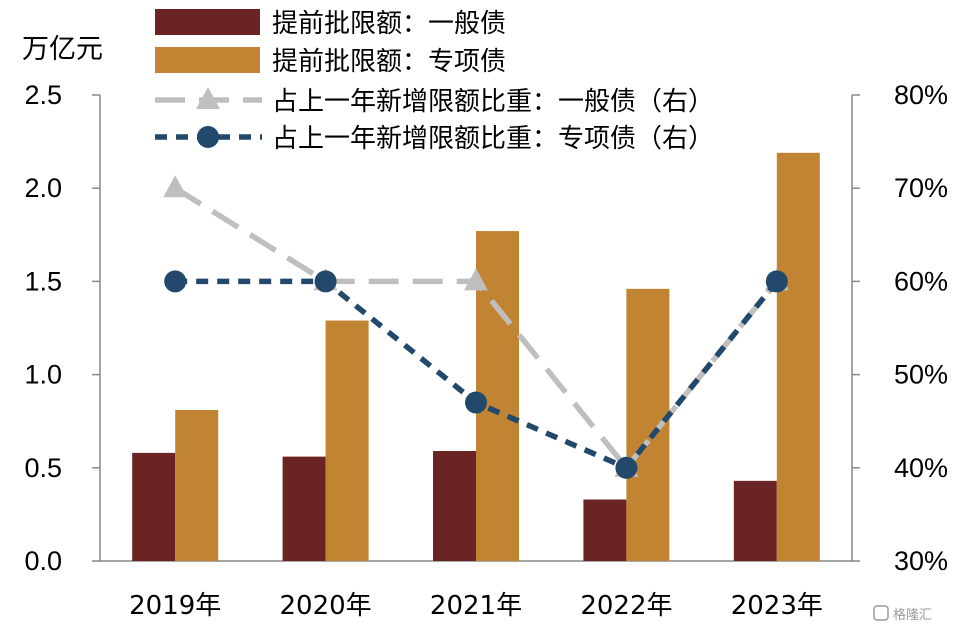 This screenshot has height=630, width=963. I want to click on watermark-text: 格隆汇, so click(912, 615).